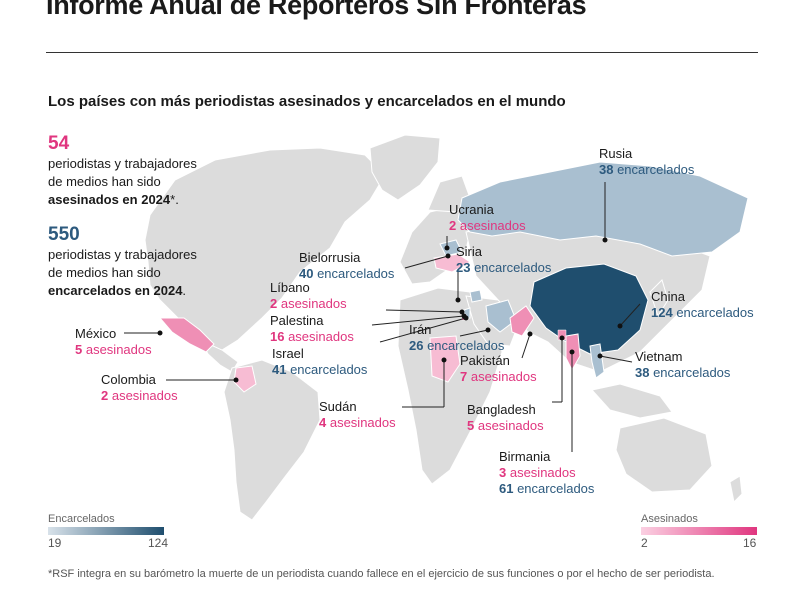  What do you see at coordinates (713, 312) in the screenshot?
I see `label-china-unit: encarcelados` at bounding box center [713, 312].